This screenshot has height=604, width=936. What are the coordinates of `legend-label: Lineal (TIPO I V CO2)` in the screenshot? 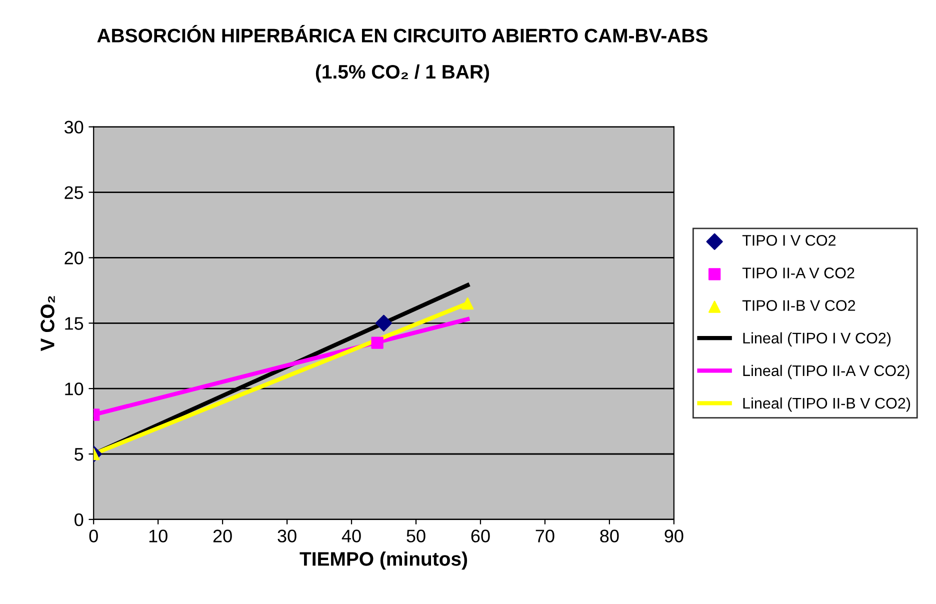 It's located at (817, 339).